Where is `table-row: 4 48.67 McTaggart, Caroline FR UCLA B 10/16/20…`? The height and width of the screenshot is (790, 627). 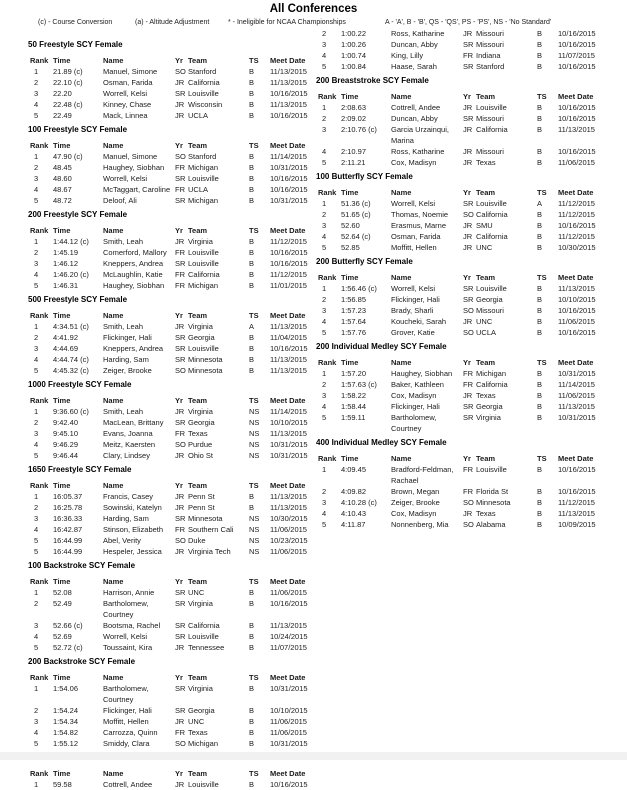 table-row: 4 48.67 McTaggart, Caroline FR UCLA B 10/16/20… is located at coordinates (173, 189).